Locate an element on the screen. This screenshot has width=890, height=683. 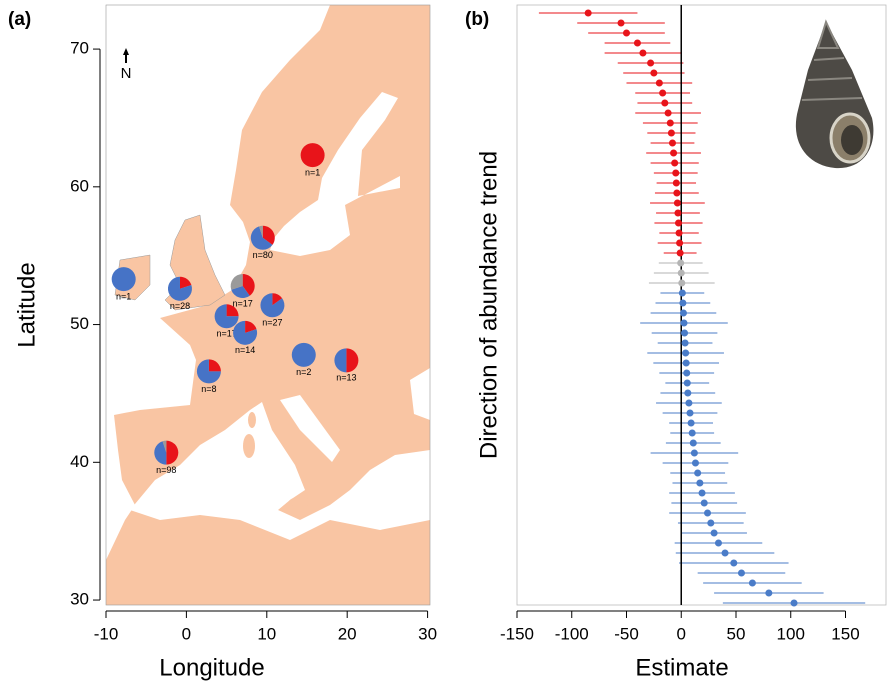
pie: n=80 is located at coordinates (262, 242).